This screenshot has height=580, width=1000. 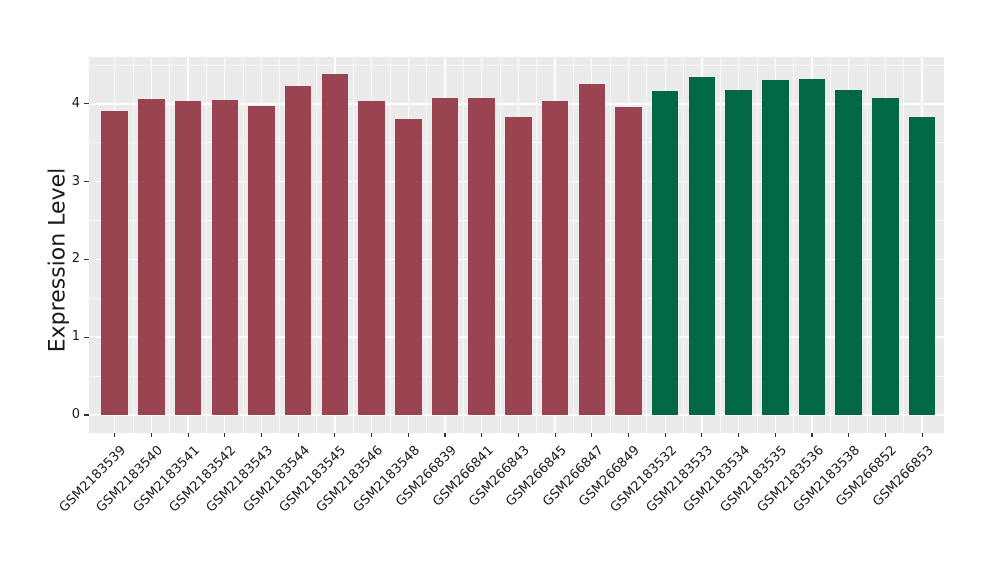 I want to click on x-axis-tick-label: GSM266839, so click(x=344, y=474).